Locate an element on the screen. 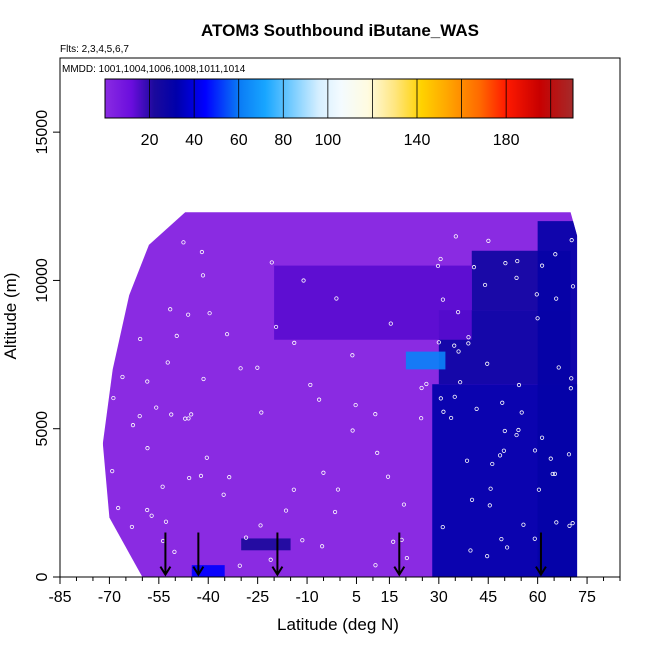  x-tick-label: -70 is located at coordinates (109, 597).